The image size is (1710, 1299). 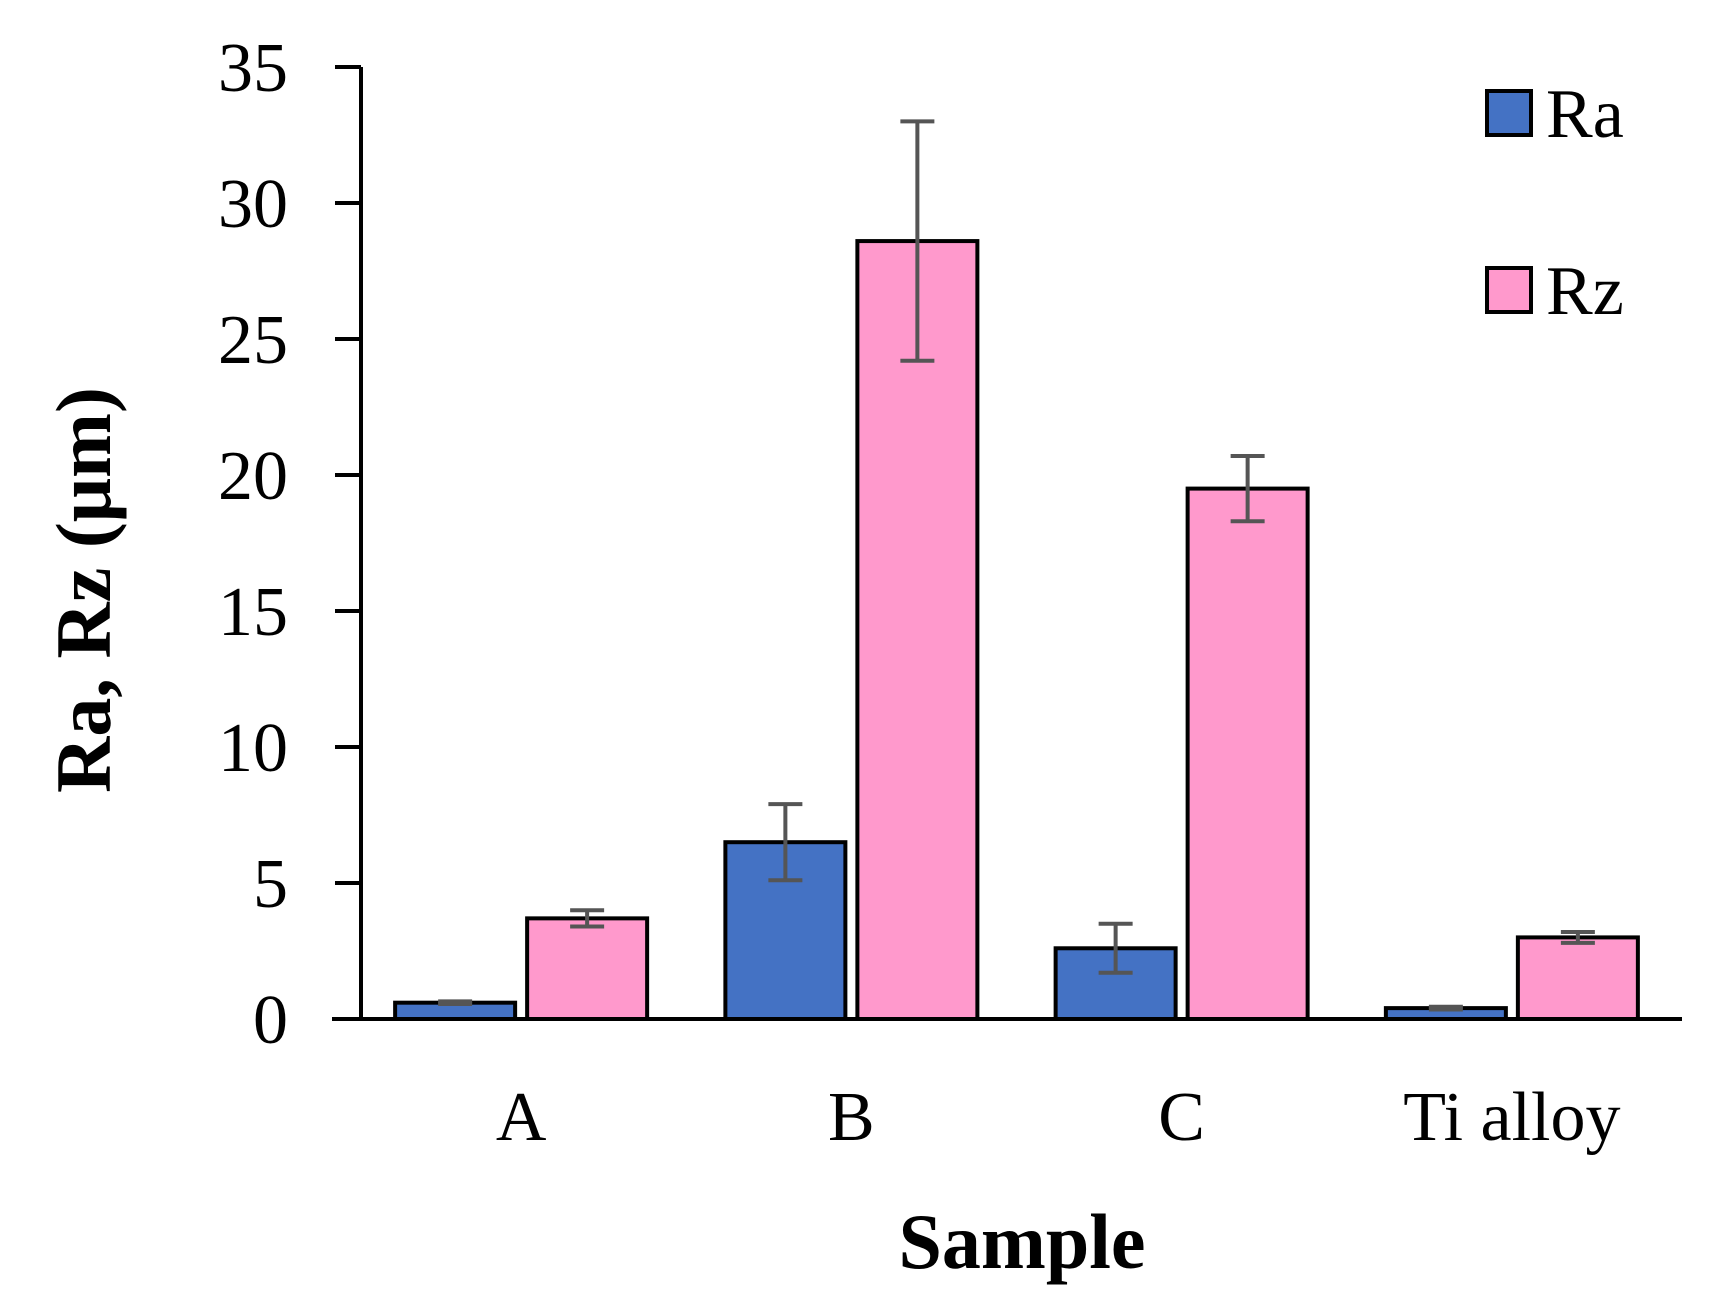 I want to click on error-bar-ra-b, so click(x=785, y=842).